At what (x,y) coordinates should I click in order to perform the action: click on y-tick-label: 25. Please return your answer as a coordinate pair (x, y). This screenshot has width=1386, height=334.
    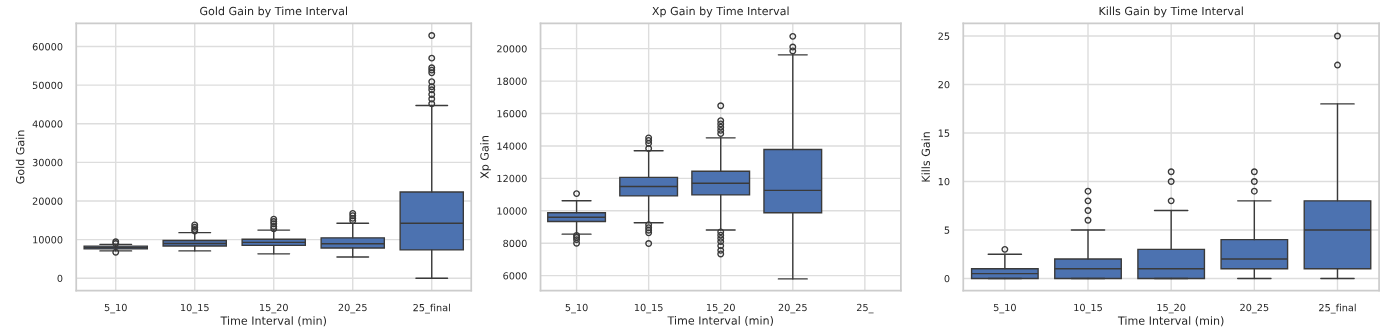
    Looking at the image, I should click on (944, 36).